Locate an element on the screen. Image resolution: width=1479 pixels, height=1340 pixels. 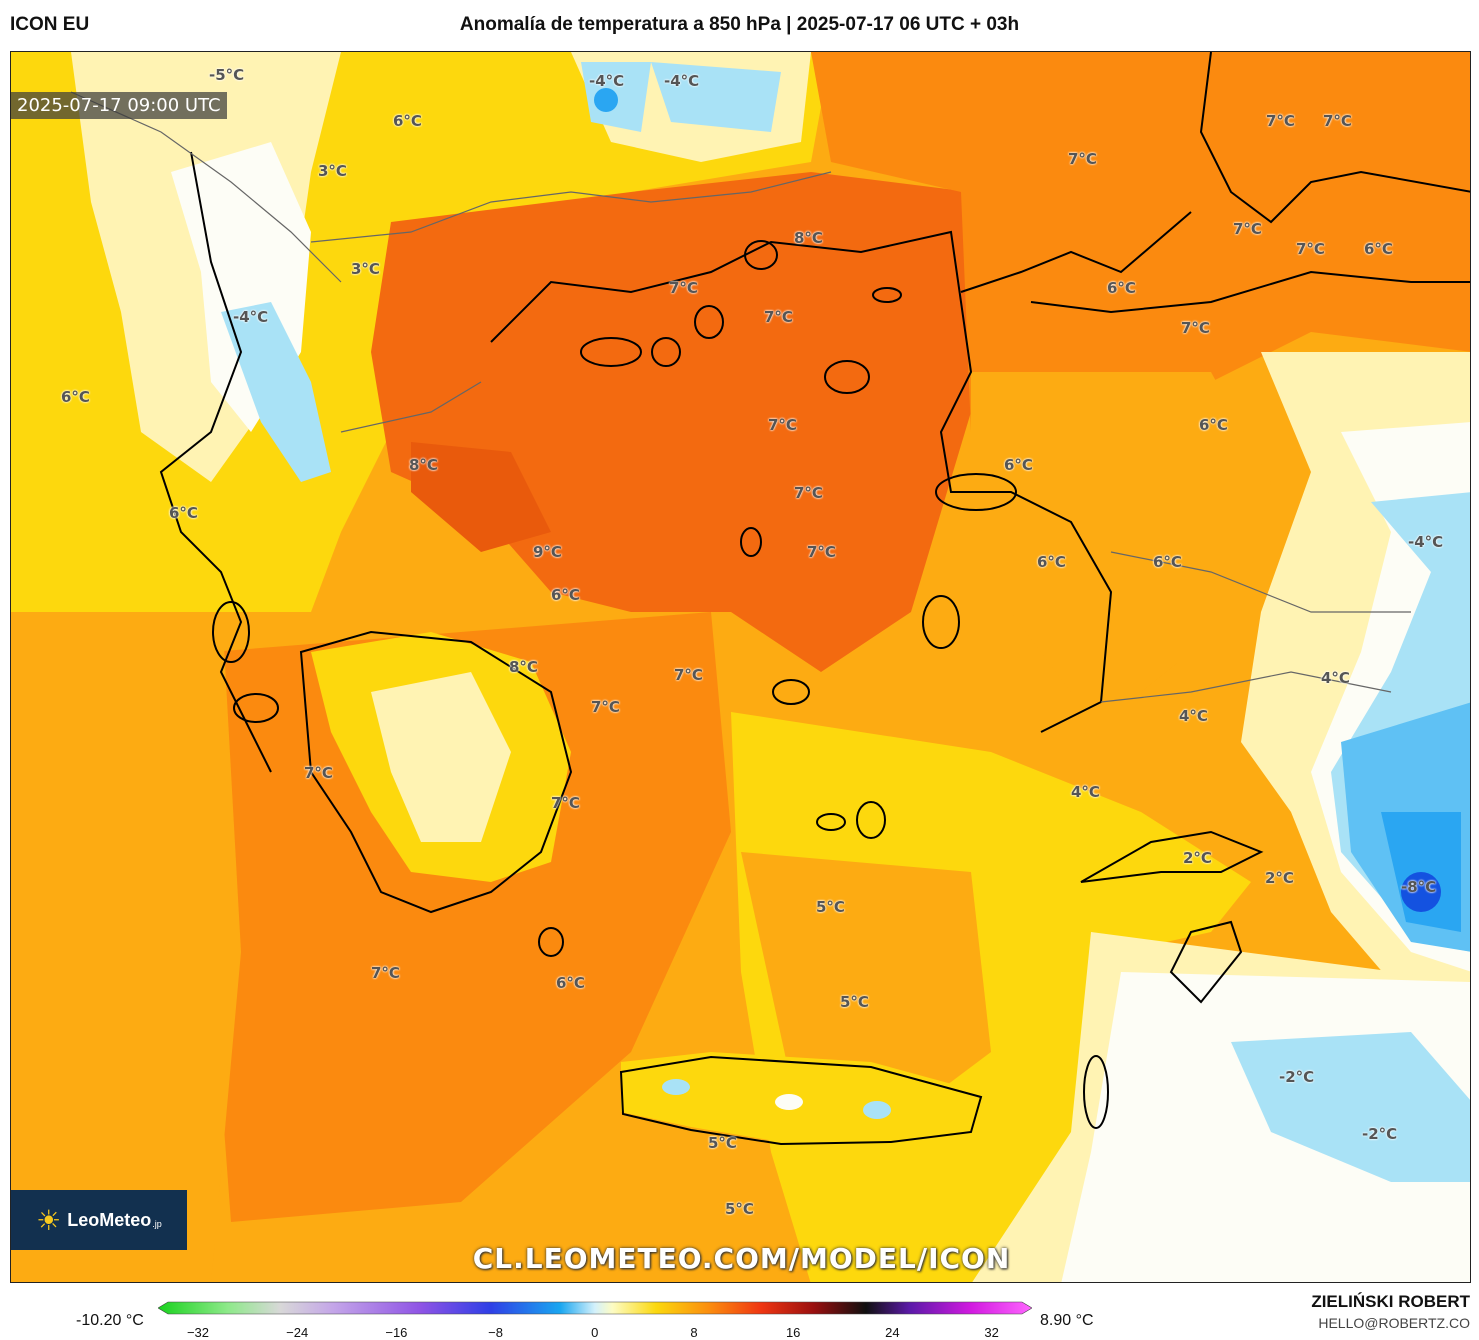
leometeo-logo: ☀ LeoMeteo .jp is located at coordinates (99, 1220).